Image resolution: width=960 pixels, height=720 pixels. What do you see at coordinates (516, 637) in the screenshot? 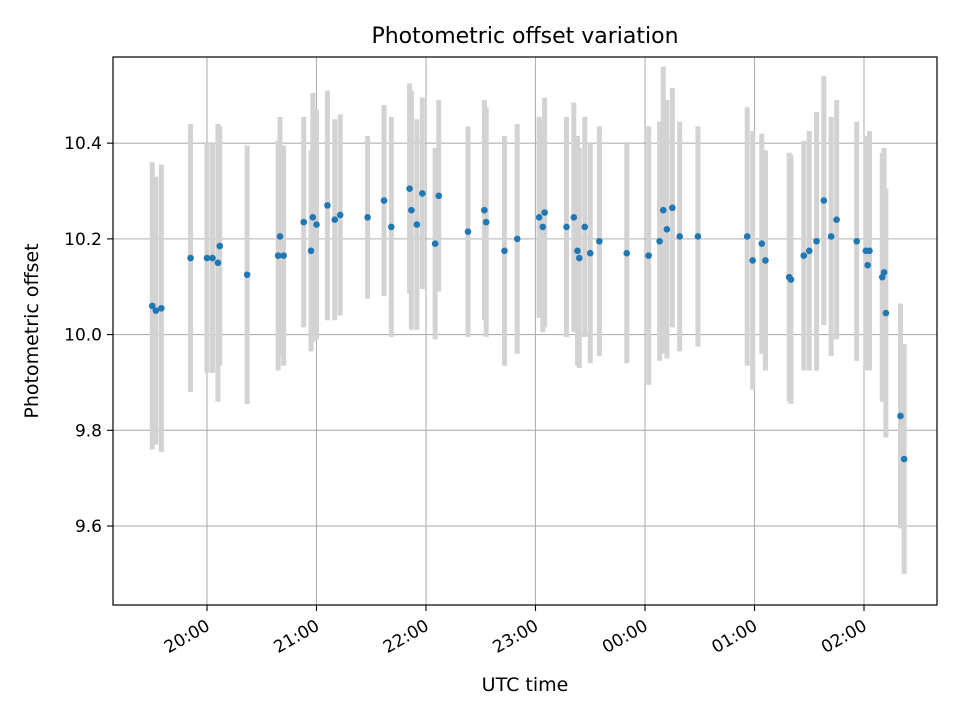
I see `x-tick-label: 23:00` at bounding box center [516, 637].